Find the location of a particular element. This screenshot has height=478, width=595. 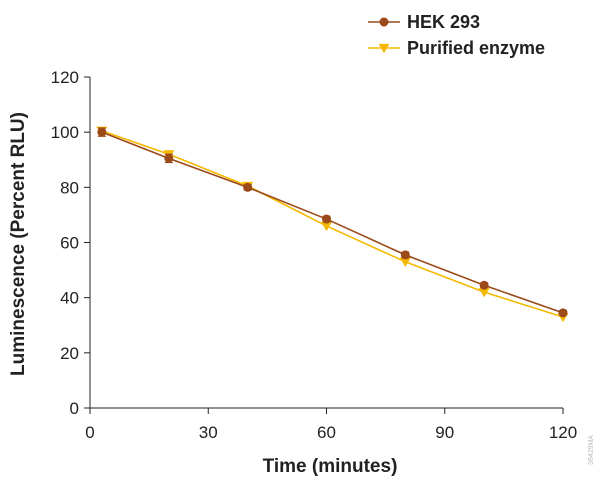

x-tick-label: 90 is located at coordinates (444, 432).